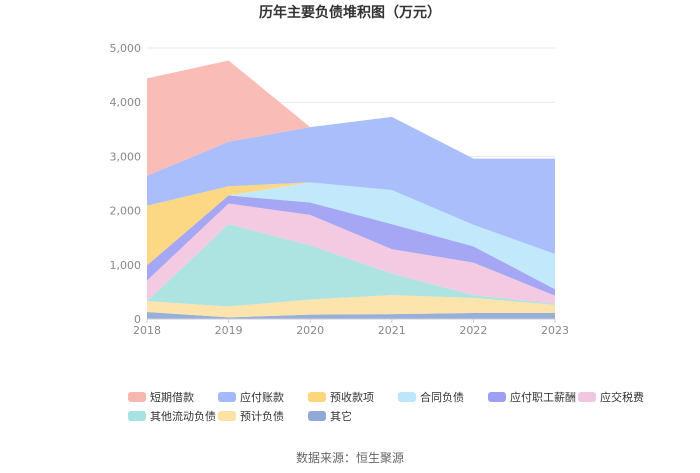  I want to click on legend-item: 应交税费, so click(611, 397).